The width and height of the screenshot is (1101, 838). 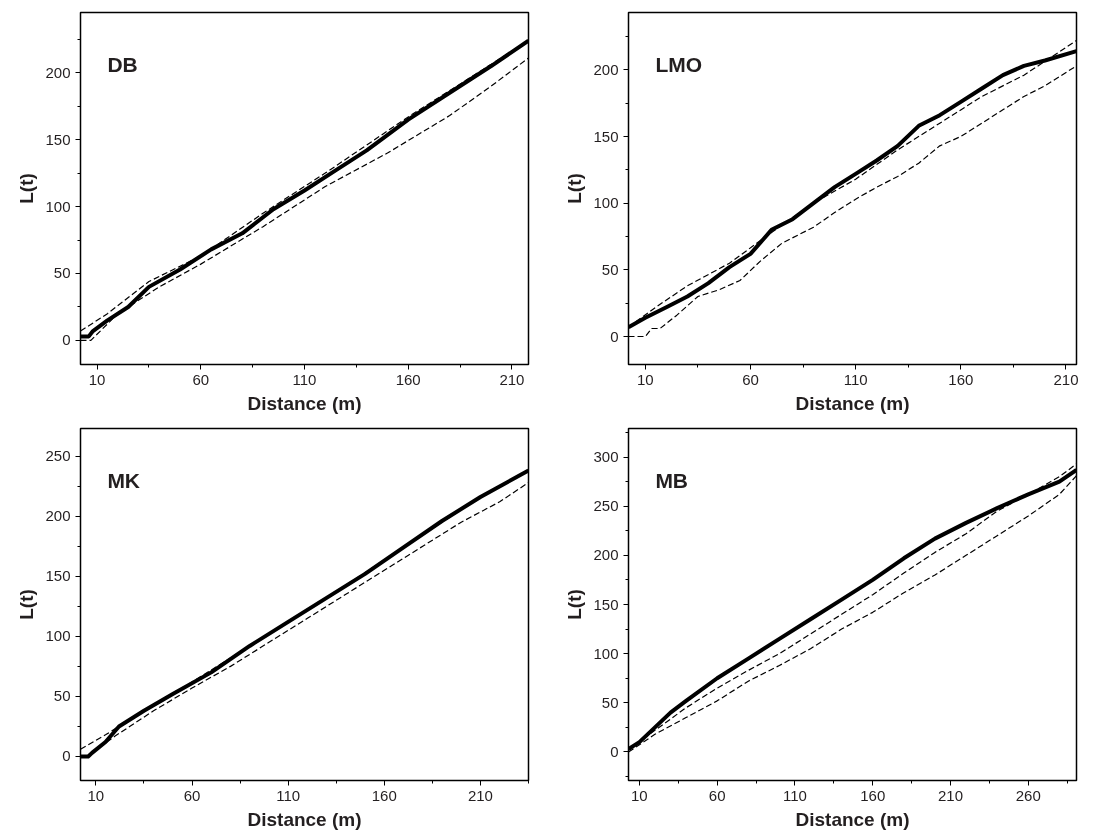 I want to click on text: LMO, so click(x=679, y=64).